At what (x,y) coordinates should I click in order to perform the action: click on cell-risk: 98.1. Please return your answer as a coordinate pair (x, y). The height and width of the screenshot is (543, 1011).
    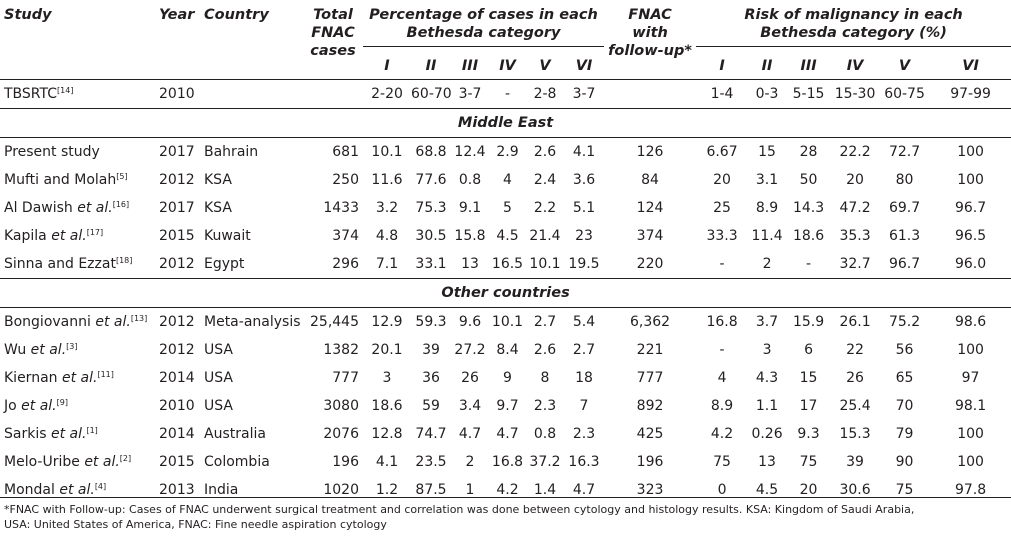
    Looking at the image, I should click on (970, 406).